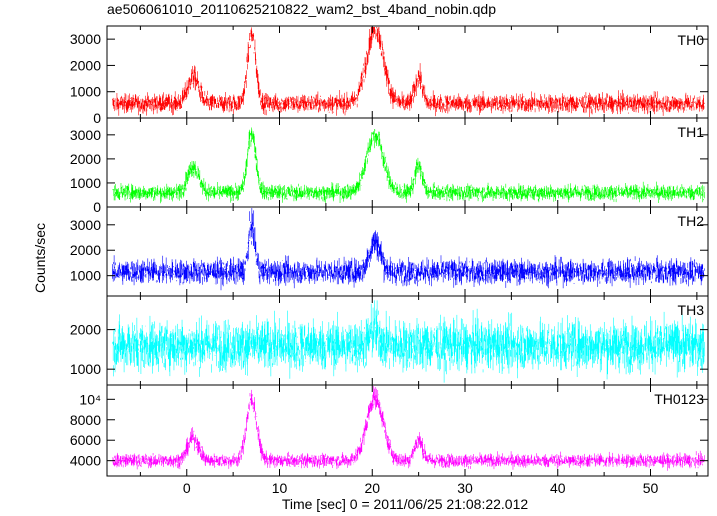  I want to click on y-tick-label: 6000, so click(85, 440).